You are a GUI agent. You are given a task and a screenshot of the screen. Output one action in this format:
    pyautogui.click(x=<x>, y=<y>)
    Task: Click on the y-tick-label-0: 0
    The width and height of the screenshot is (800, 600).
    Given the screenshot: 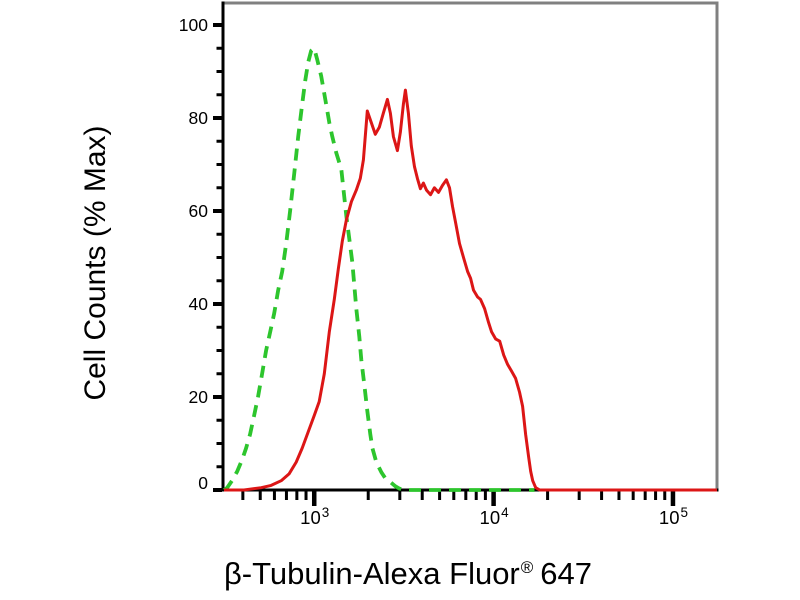 What is the action you would take?
    pyautogui.click(x=203, y=483)
    